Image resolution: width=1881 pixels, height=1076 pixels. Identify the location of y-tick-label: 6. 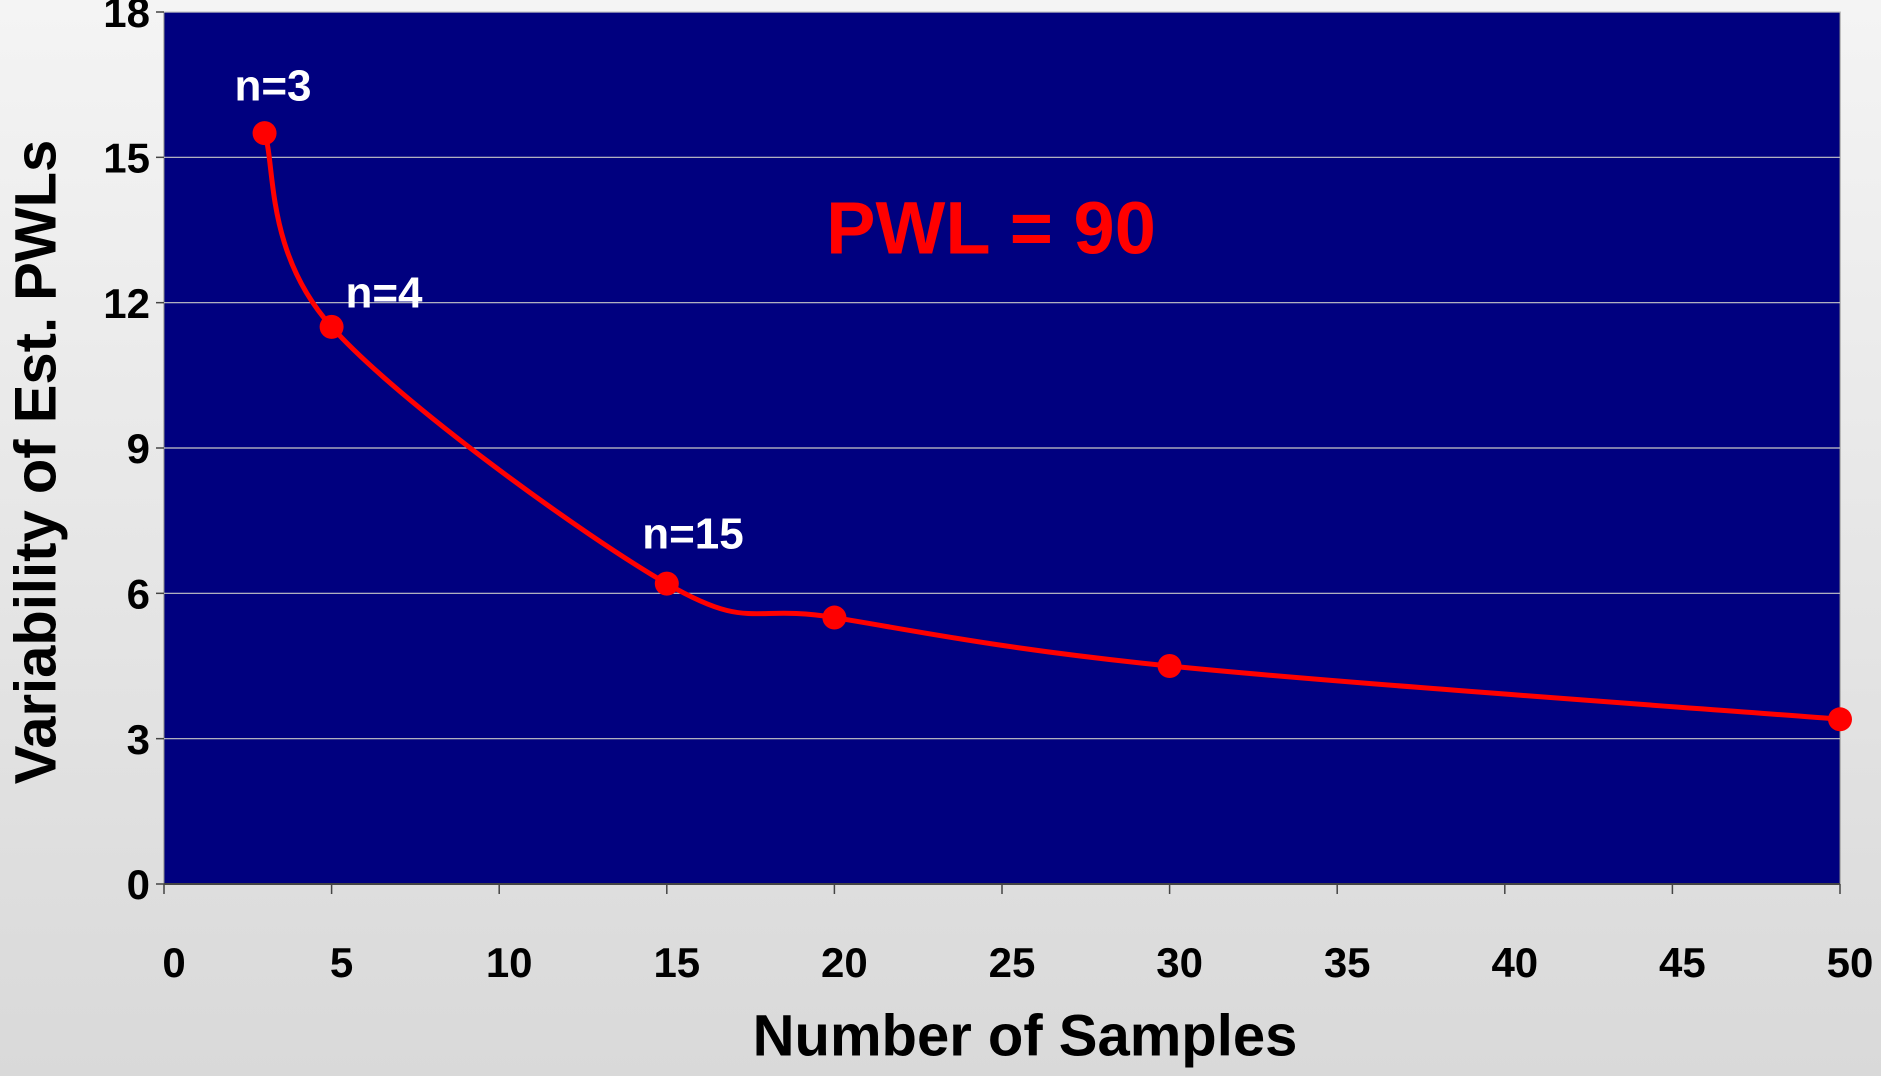
(138, 593).